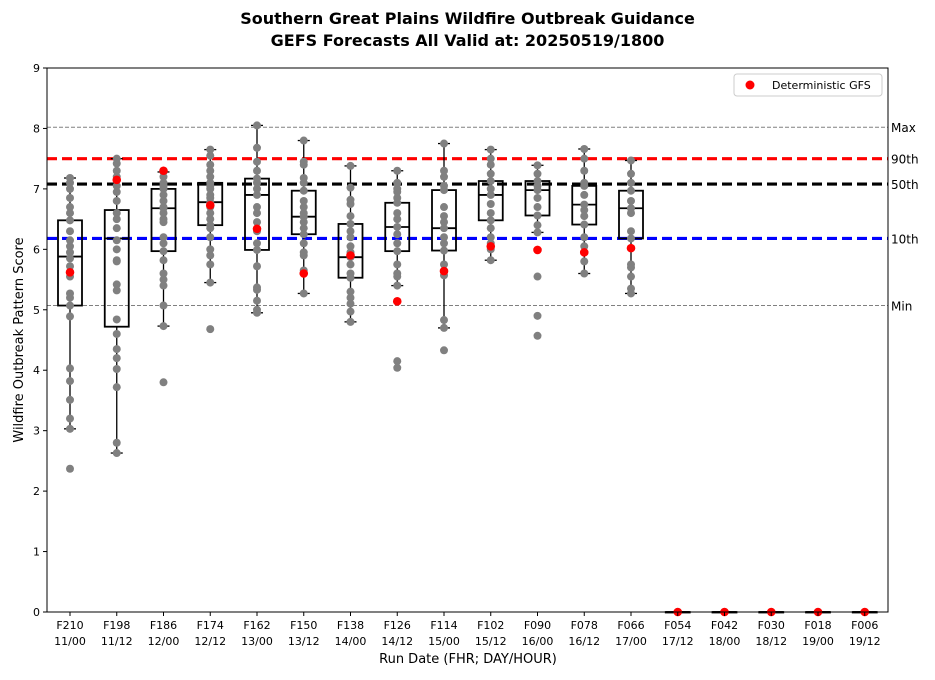 This screenshot has width=935, height=680. I want to click on ref-label-min: Min, so click(901, 307).